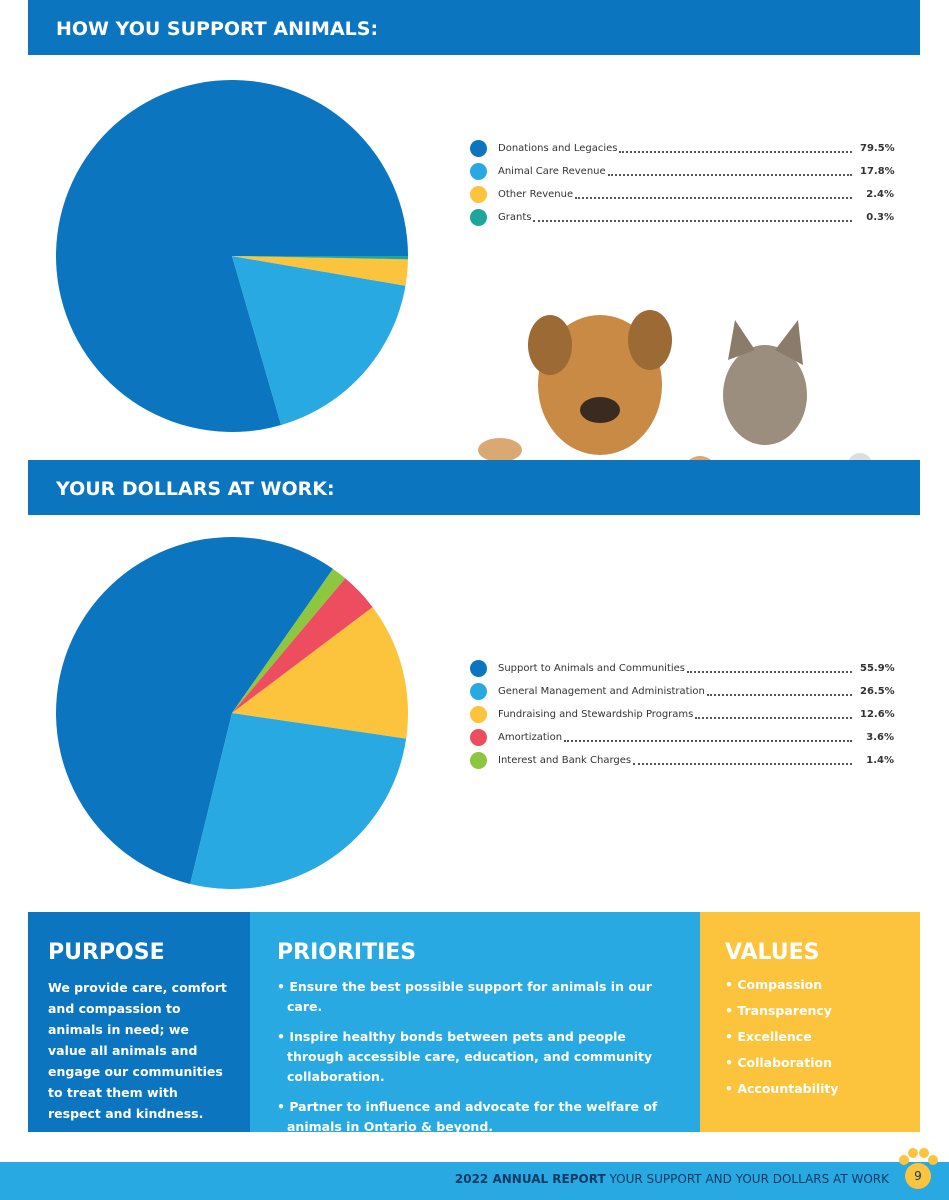 The height and width of the screenshot is (1200, 949). What do you see at coordinates (682, 148) in the screenshot?
I see `legend-item: Donations and Legacies 79.5%` at bounding box center [682, 148].